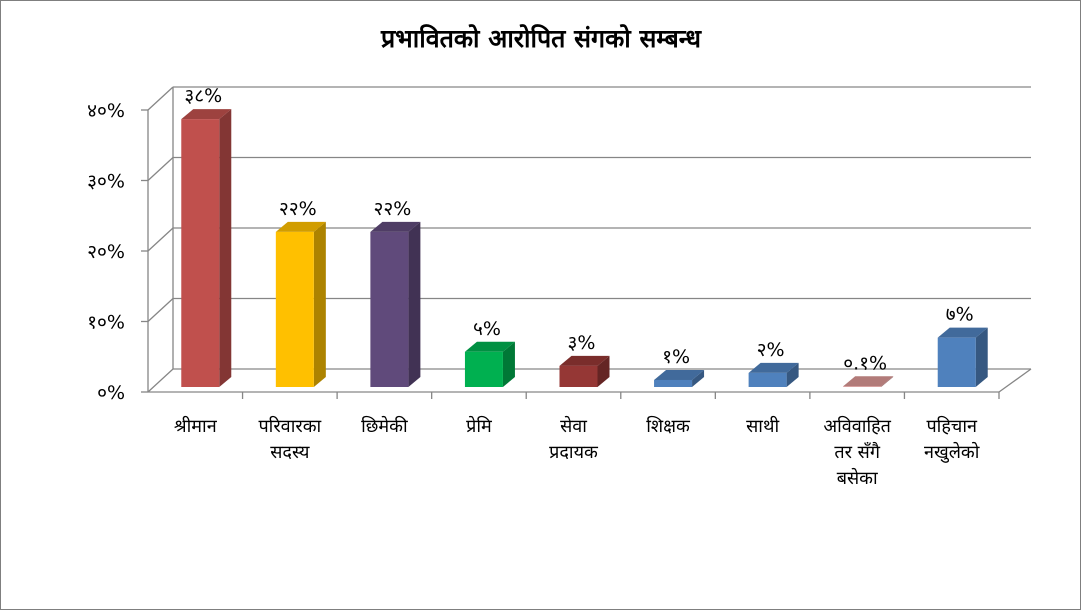 The width and height of the screenshot is (1081, 611). Describe the element at coordinates (573, 426) in the screenshot. I see `category-label: सेवा` at that location.